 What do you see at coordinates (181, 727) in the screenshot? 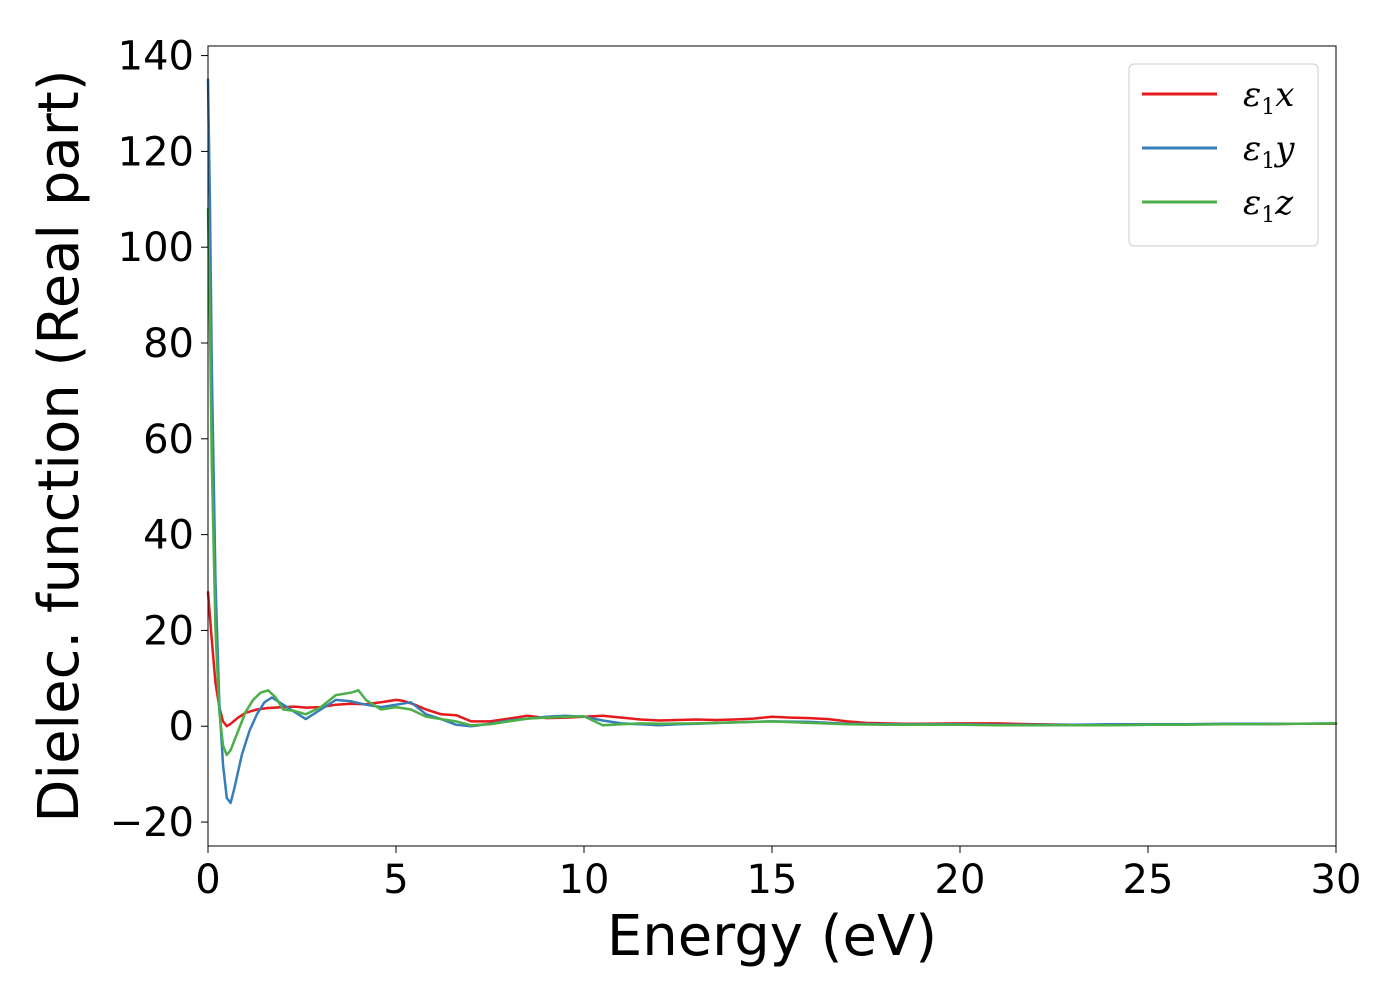
I see `y-tick-label: 0` at bounding box center [181, 727].